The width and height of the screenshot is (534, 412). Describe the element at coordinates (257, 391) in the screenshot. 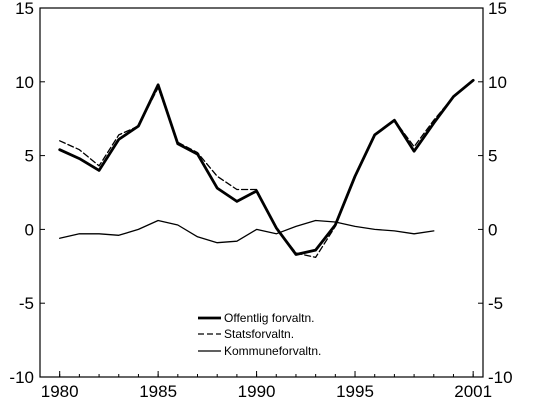

I see `x-tick-label: 1990` at that location.